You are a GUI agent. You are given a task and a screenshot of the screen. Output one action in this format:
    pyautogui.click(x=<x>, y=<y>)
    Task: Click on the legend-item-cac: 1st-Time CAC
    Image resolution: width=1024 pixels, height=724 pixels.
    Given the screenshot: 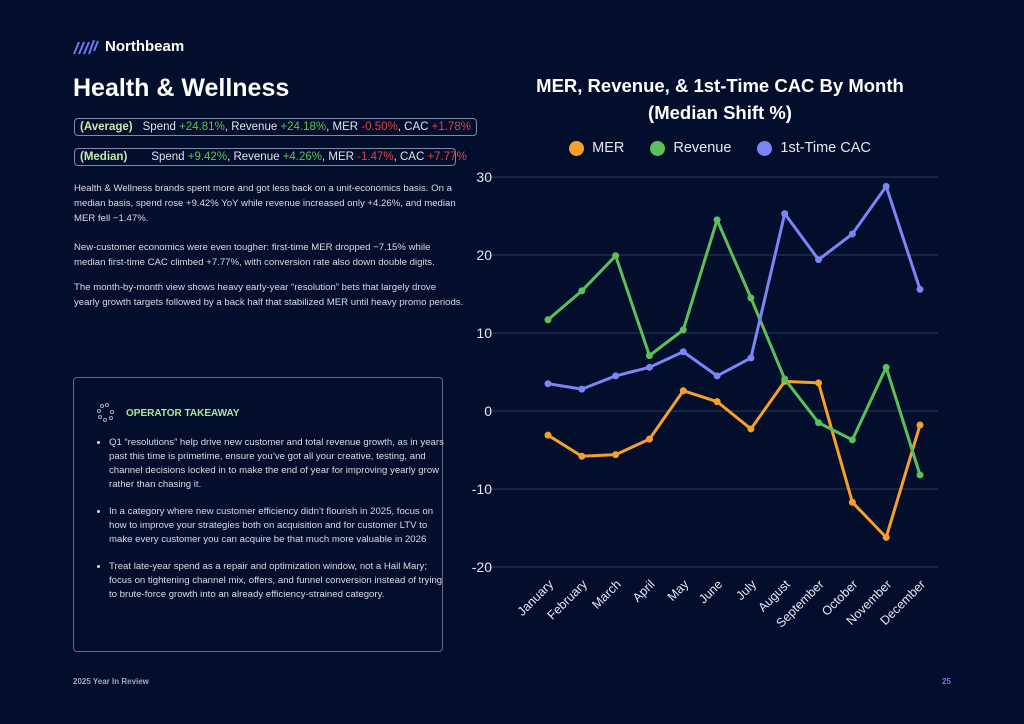 What is the action you would take?
    pyautogui.click(x=814, y=148)
    